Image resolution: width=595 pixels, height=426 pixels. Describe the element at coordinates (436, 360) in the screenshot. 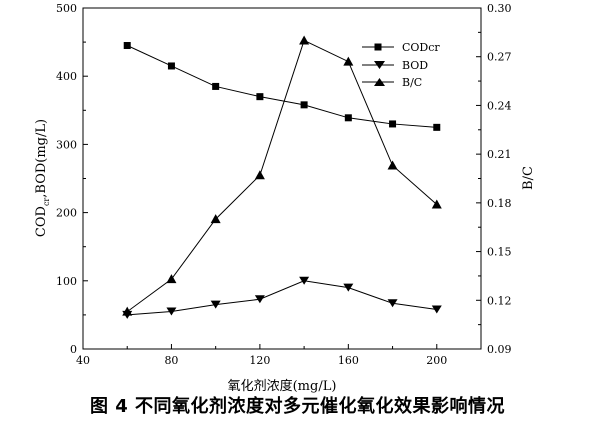

I see `x-tick-label: 200` at that location.